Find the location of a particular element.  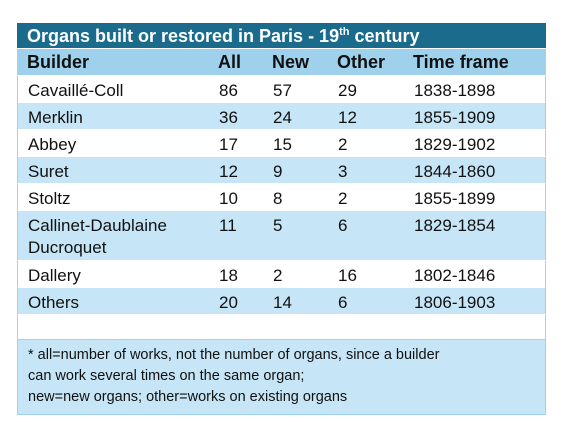

table-row: Stoltz 10 8 2 1855-1899 is located at coordinates (281, 197).